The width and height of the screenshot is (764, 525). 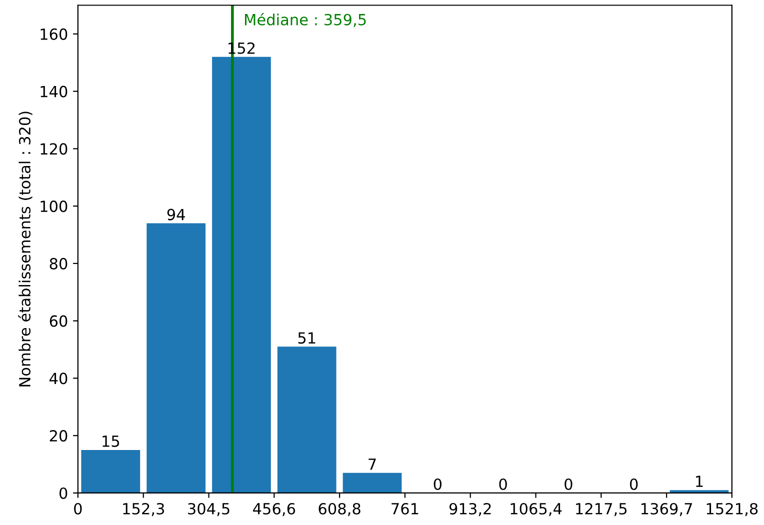 I want to click on y-axis-title: Nombre établissements (total : 320), so click(x=25, y=249).